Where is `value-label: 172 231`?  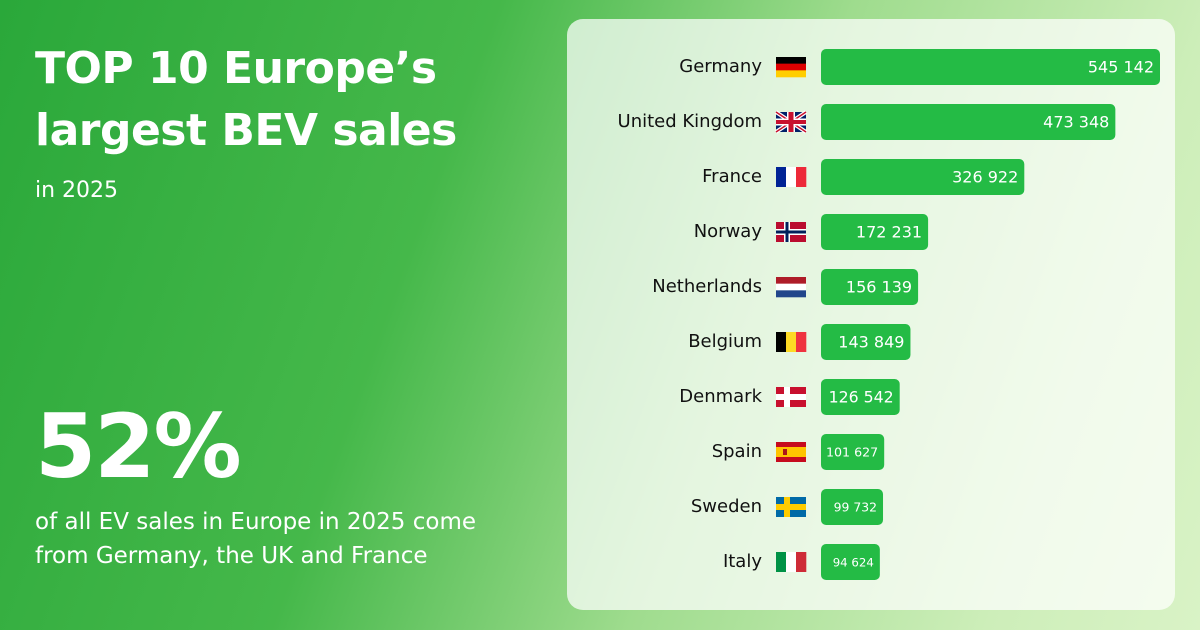
value-label: 172 231 is located at coordinates (889, 232).